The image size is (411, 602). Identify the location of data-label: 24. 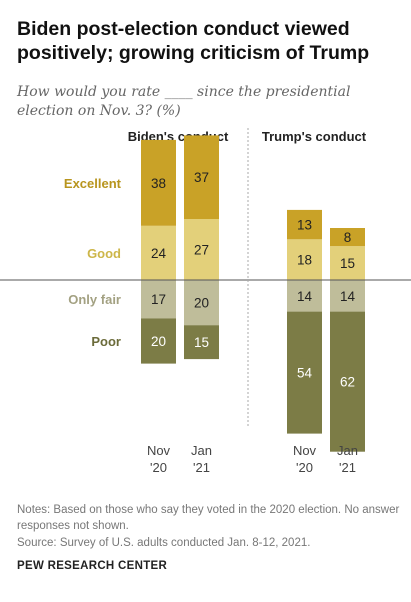
(159, 253).